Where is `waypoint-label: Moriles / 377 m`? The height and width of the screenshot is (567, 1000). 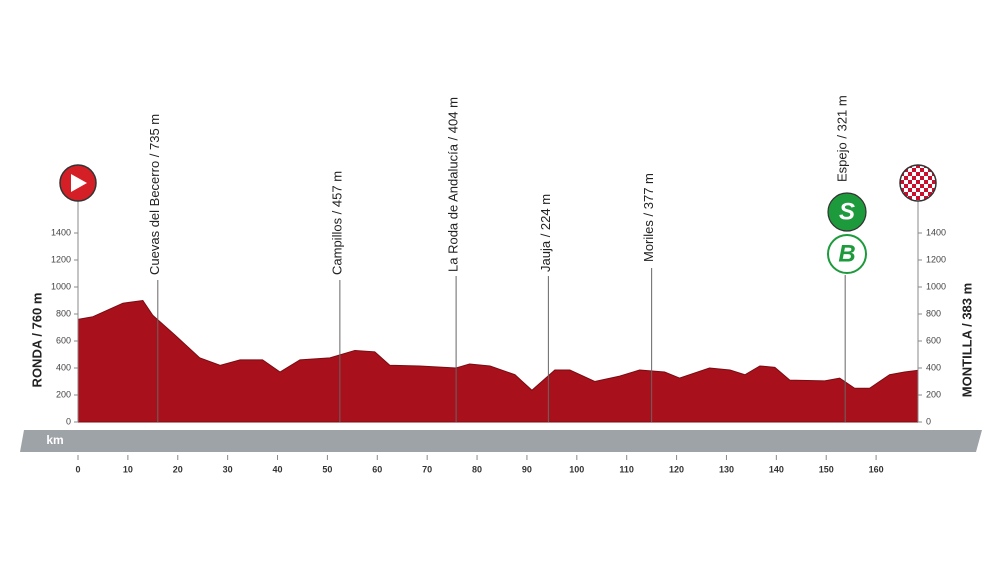 waypoint-label: Moriles / 377 m is located at coordinates (648, 217).